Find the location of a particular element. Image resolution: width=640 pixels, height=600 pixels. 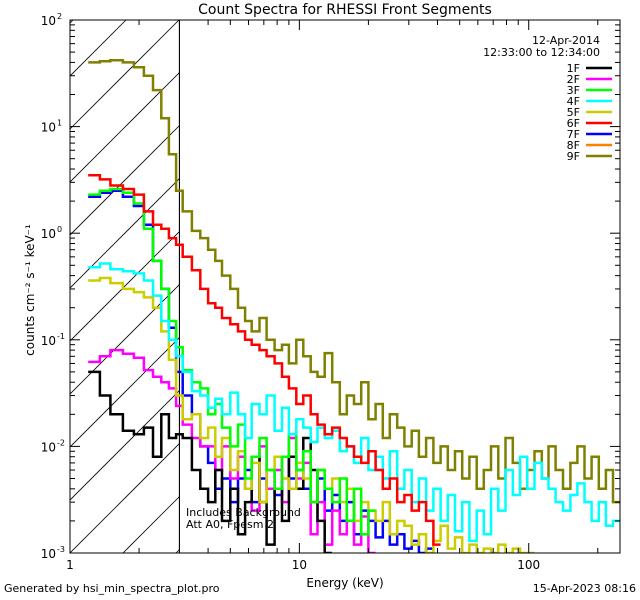

x-tick-label: 1 is located at coordinates (70, 565).